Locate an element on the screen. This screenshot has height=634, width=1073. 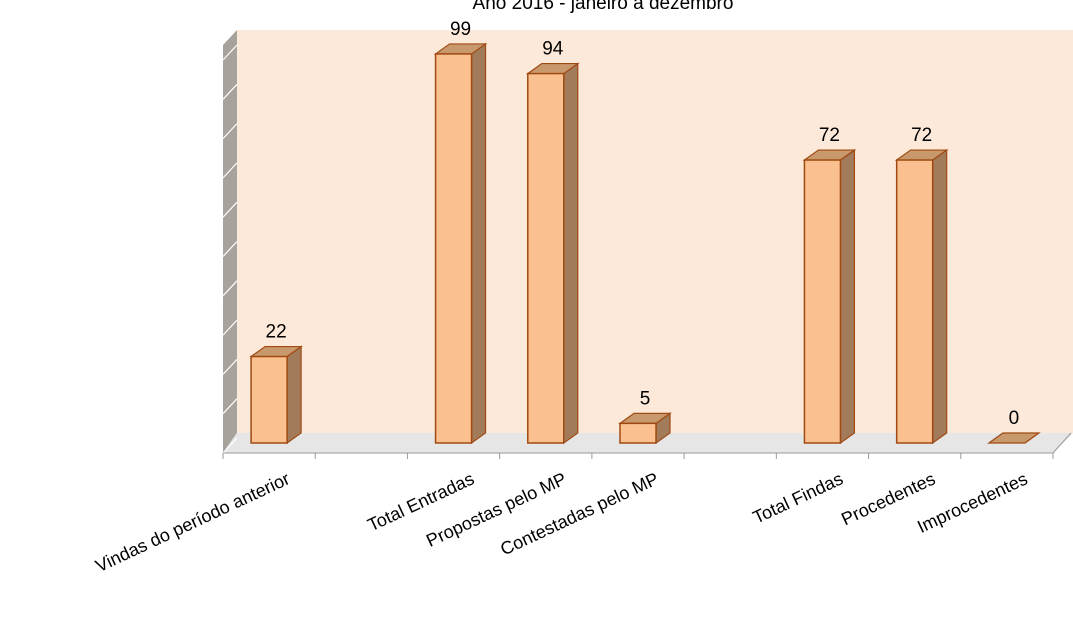
x-axis-depth-line is located at coordinates (1062, 443).